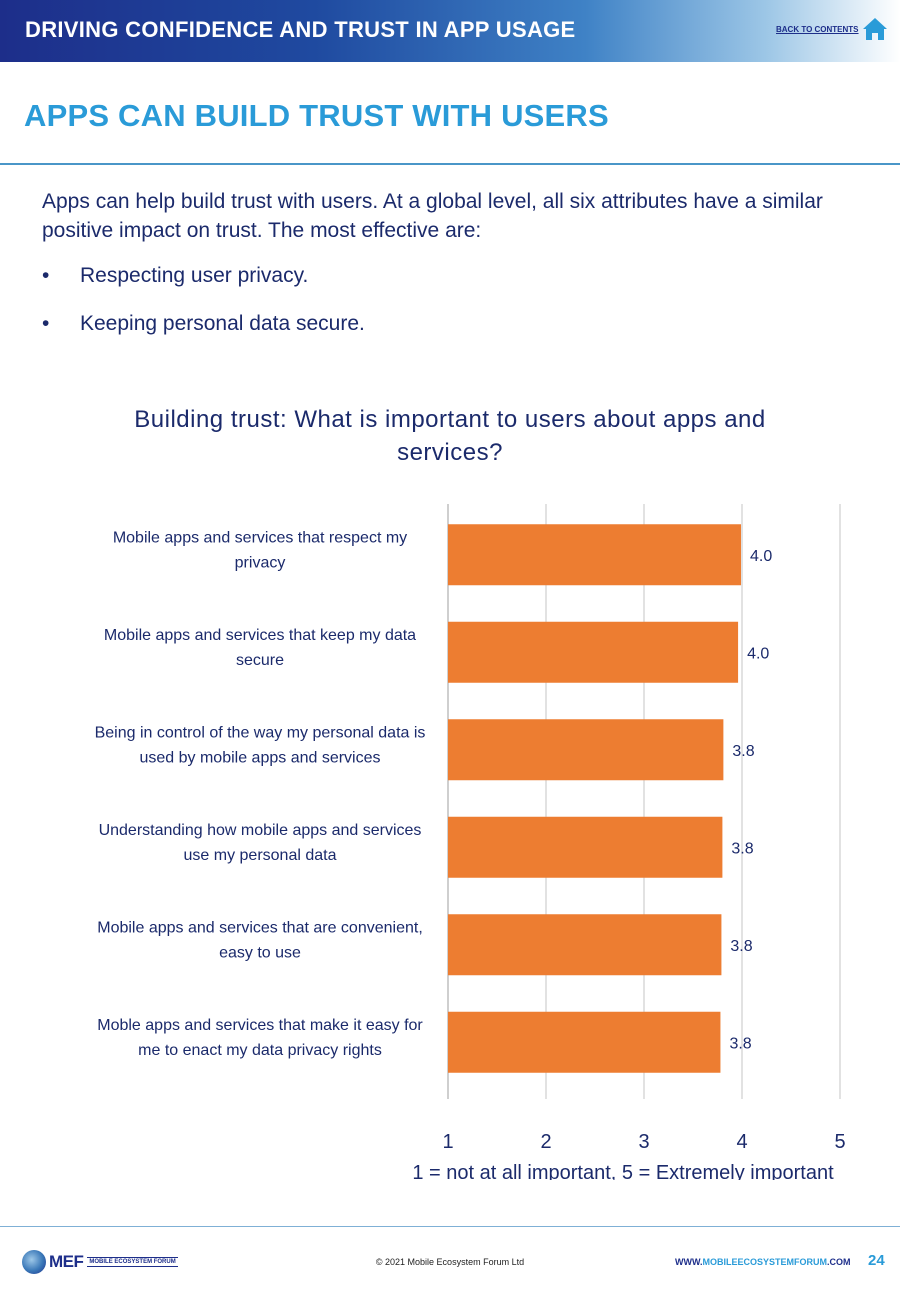 Image resolution: width=900 pixels, height=1300 pixels. What do you see at coordinates (260, 952) in the screenshot?
I see `category-label-line: easy to use` at bounding box center [260, 952].